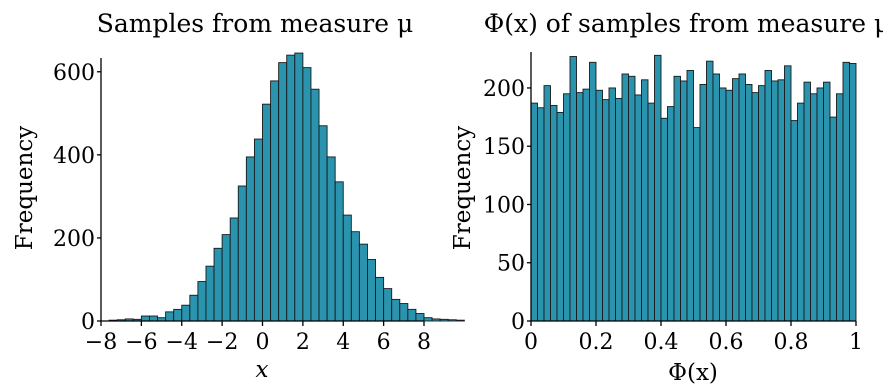  I want to click on left-ytick: 400, so click(74, 156).